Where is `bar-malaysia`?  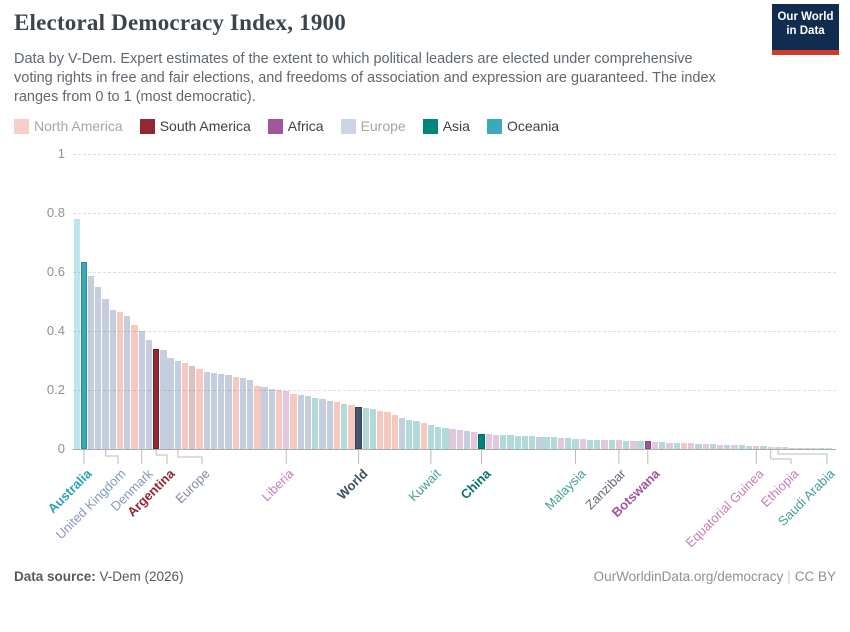 bar-malaysia is located at coordinates (575, 443).